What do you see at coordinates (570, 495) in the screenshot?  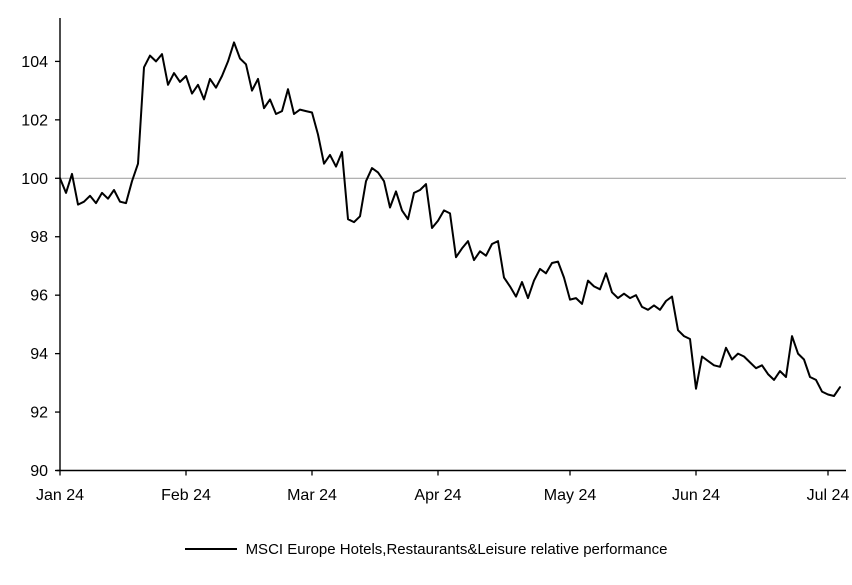 I see `x-axis-label: May 24` at bounding box center [570, 495].